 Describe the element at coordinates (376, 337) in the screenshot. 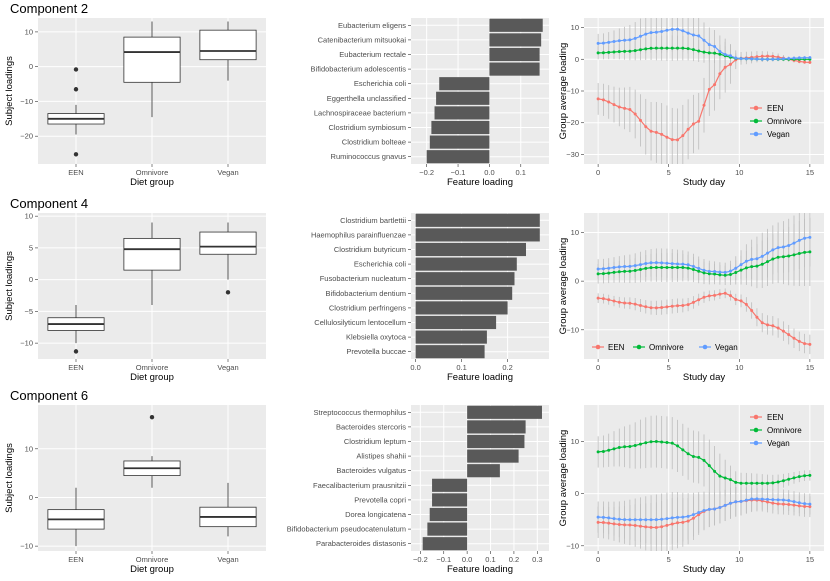

I see `bar-category-label: Klebsiella oxytoca` at that location.